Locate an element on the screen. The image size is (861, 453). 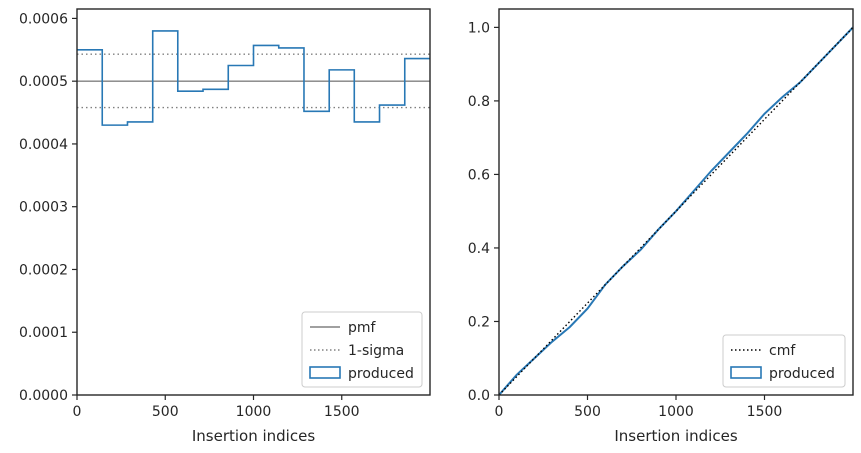
y-tick-label: 0.0000 is located at coordinates (43, 396).